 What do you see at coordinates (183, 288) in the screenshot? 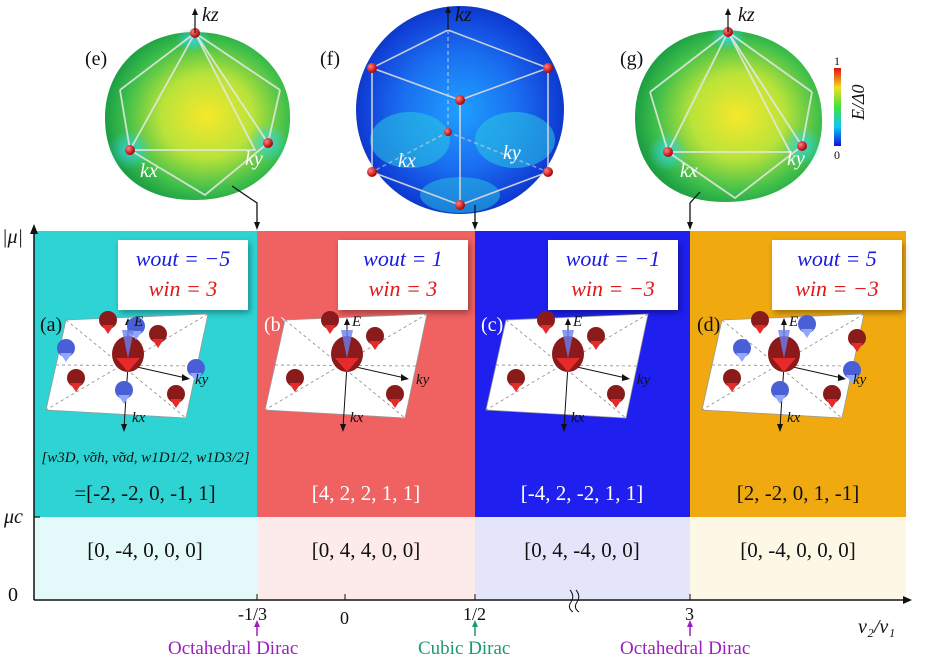
I see `w-in-a: win = 3` at bounding box center [183, 288].